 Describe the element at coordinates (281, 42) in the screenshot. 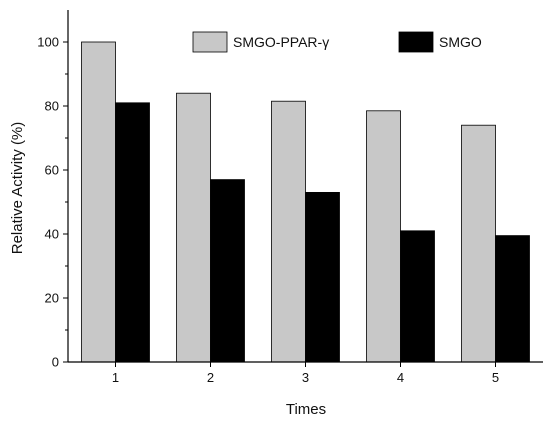

I see `legend-label-0: SMGO-PPAR-γ` at that location.